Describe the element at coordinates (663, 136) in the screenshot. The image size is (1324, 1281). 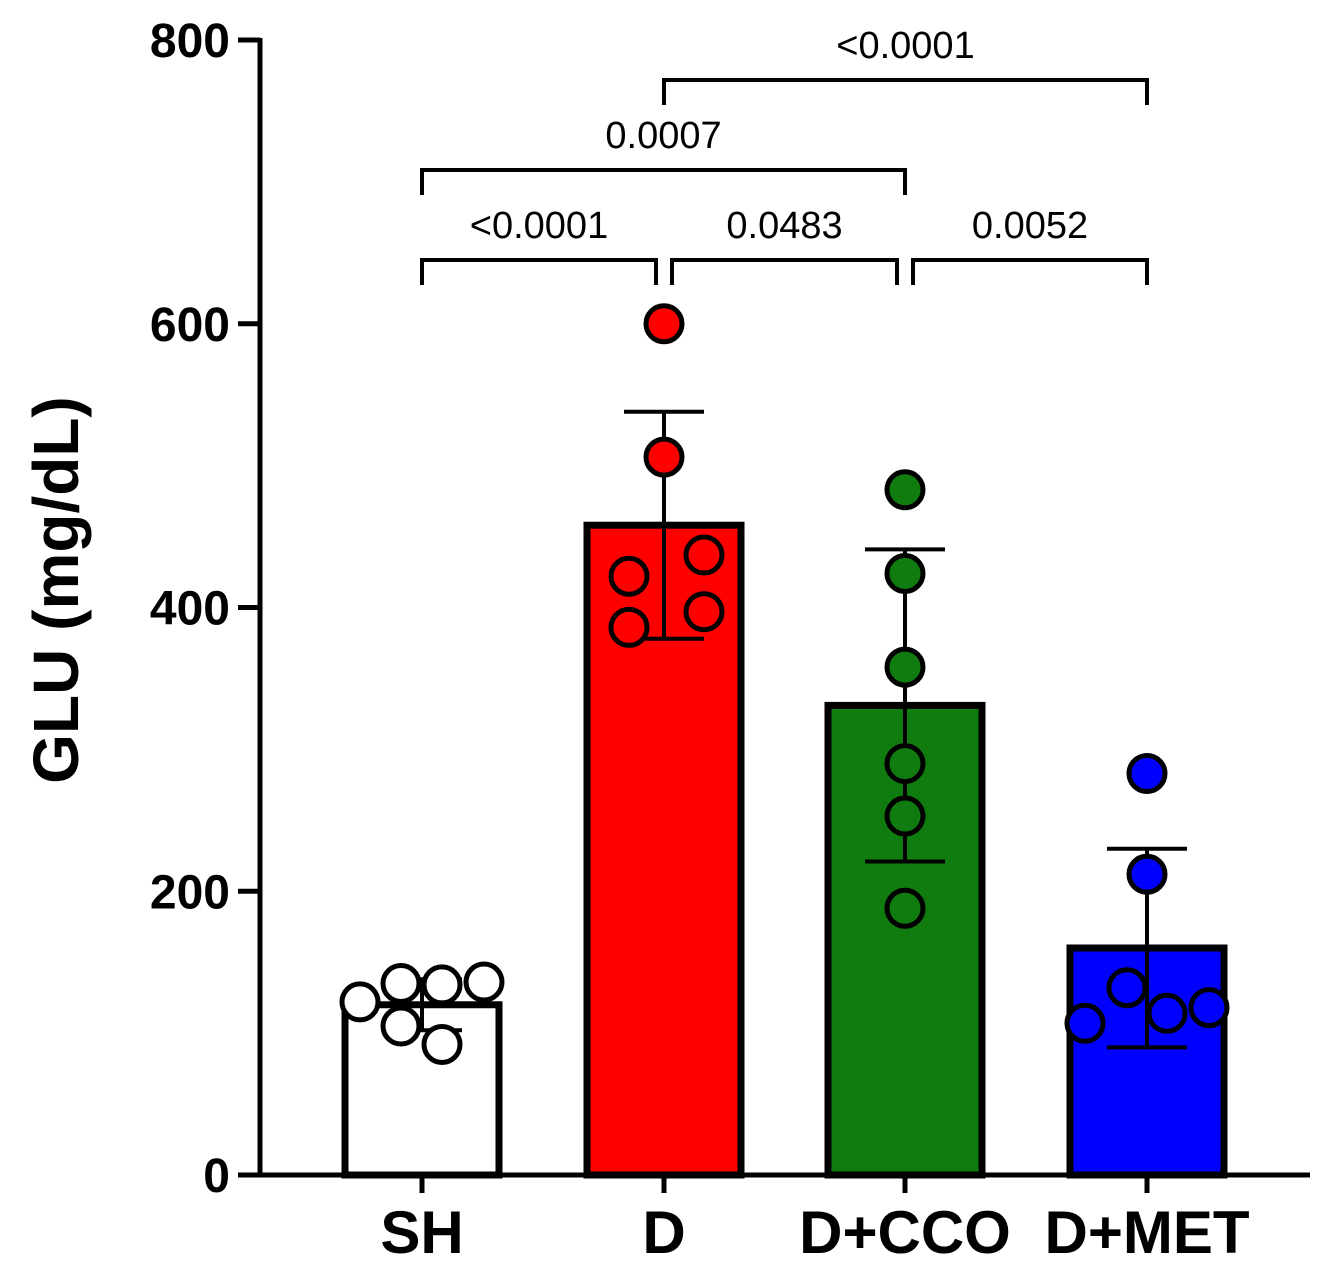
I see `p-value-label: 0.0007` at that location.